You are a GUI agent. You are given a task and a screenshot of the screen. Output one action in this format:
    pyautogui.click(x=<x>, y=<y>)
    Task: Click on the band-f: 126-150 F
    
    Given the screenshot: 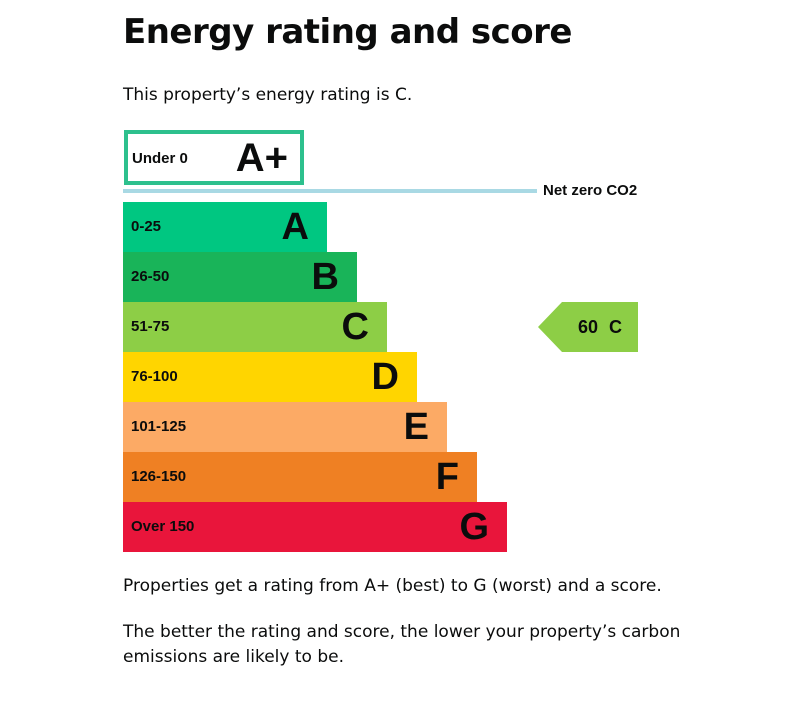 What is the action you would take?
    pyautogui.click(x=300, y=477)
    